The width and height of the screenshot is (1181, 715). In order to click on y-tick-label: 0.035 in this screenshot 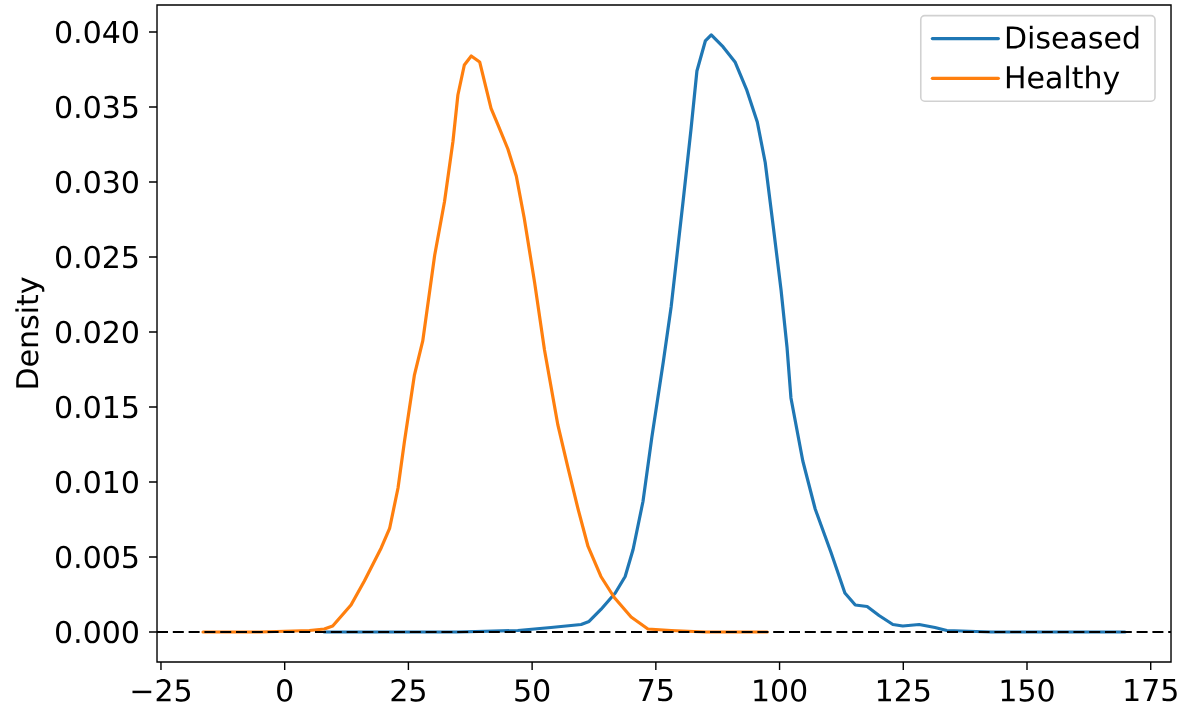, I will do `click(97, 107)`.